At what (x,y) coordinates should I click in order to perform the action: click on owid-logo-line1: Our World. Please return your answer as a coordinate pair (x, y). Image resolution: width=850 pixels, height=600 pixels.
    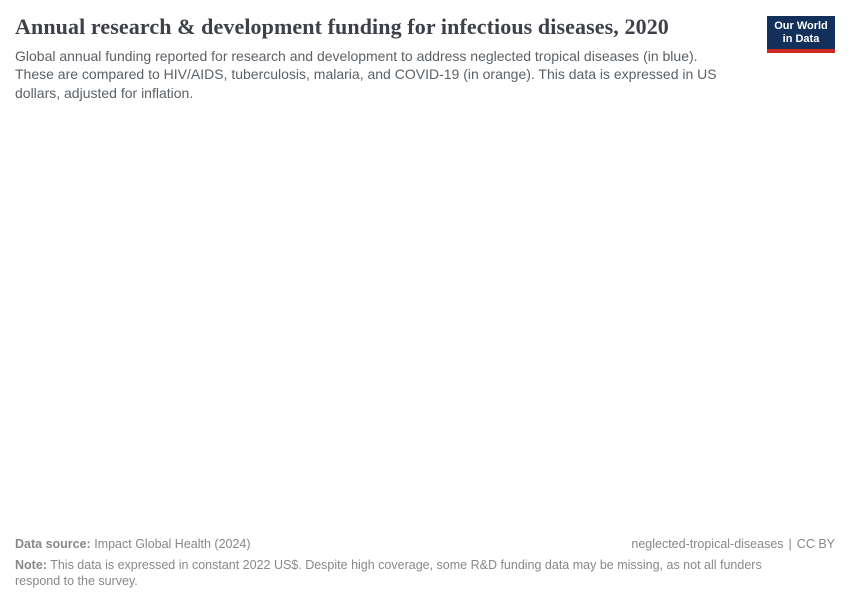
    Looking at the image, I should click on (801, 26).